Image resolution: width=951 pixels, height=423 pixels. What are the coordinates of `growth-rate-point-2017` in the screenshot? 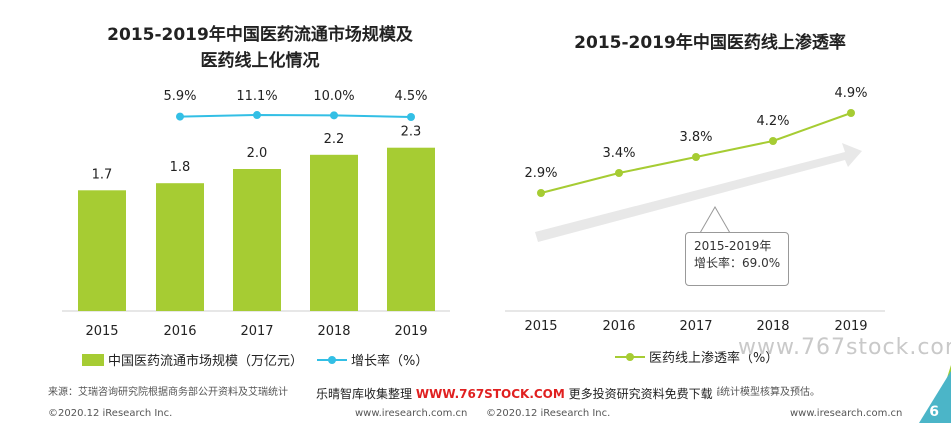 It's located at (257, 115).